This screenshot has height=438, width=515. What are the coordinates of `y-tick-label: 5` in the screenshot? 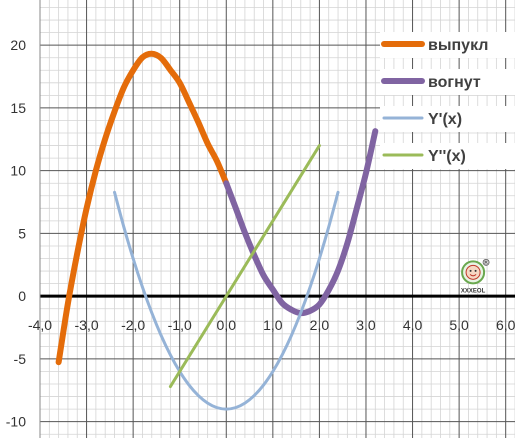 It's located at (22, 233).